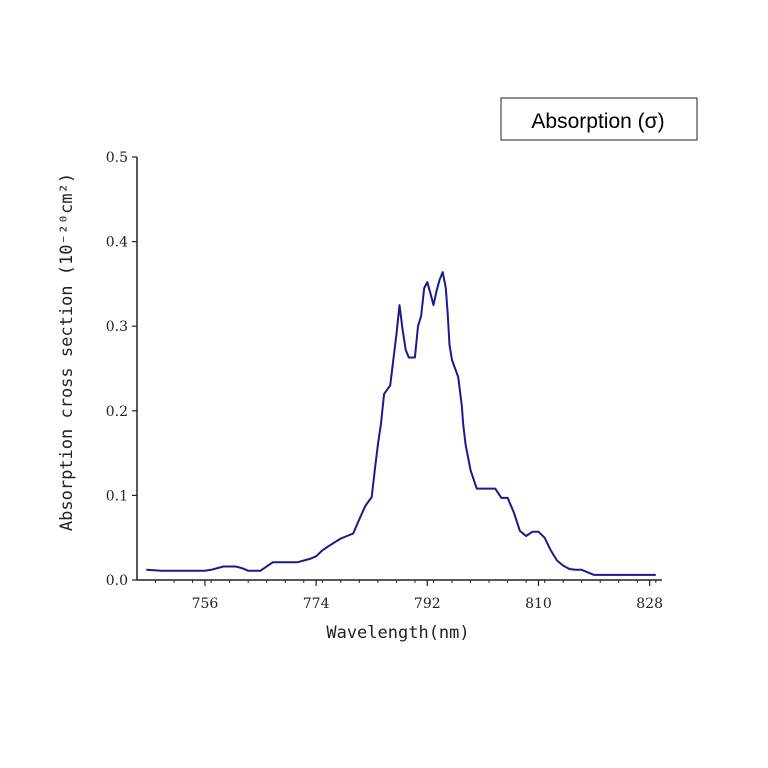  Describe the element at coordinates (409, 596) in the screenshot. I see `x-ticks: 756 774 792 810 828` at that location.